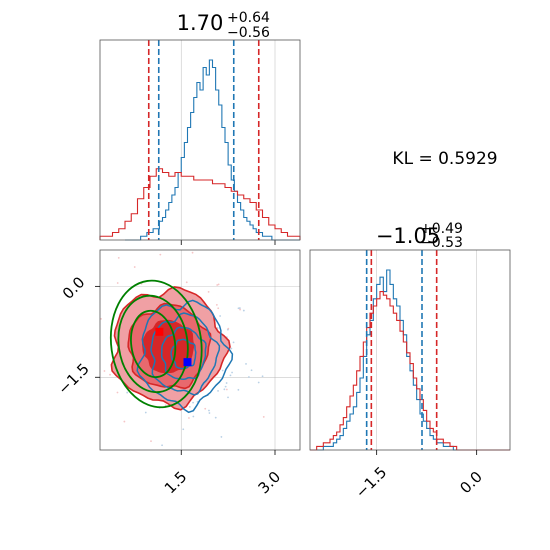  I want to click on kl-divergence-label: KL = 0.5929, so click(444, 159).